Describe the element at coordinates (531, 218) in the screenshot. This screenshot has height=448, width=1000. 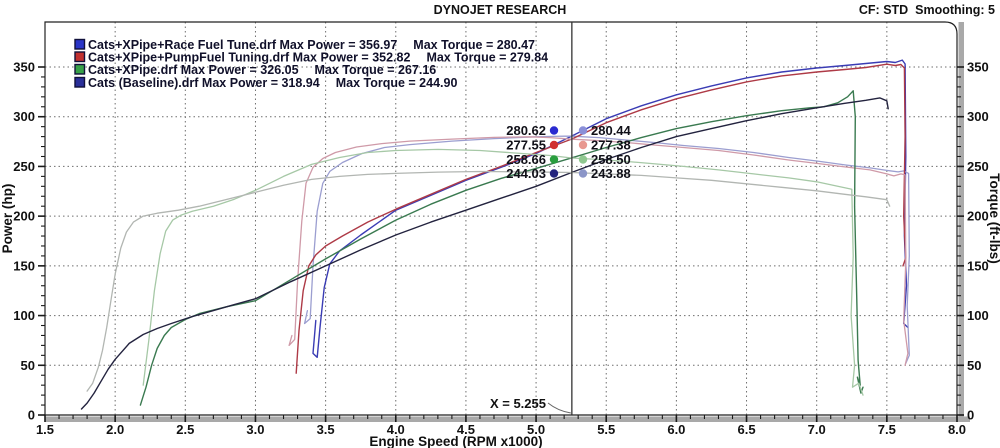
I see `cursor: X = 5.255` at that location.